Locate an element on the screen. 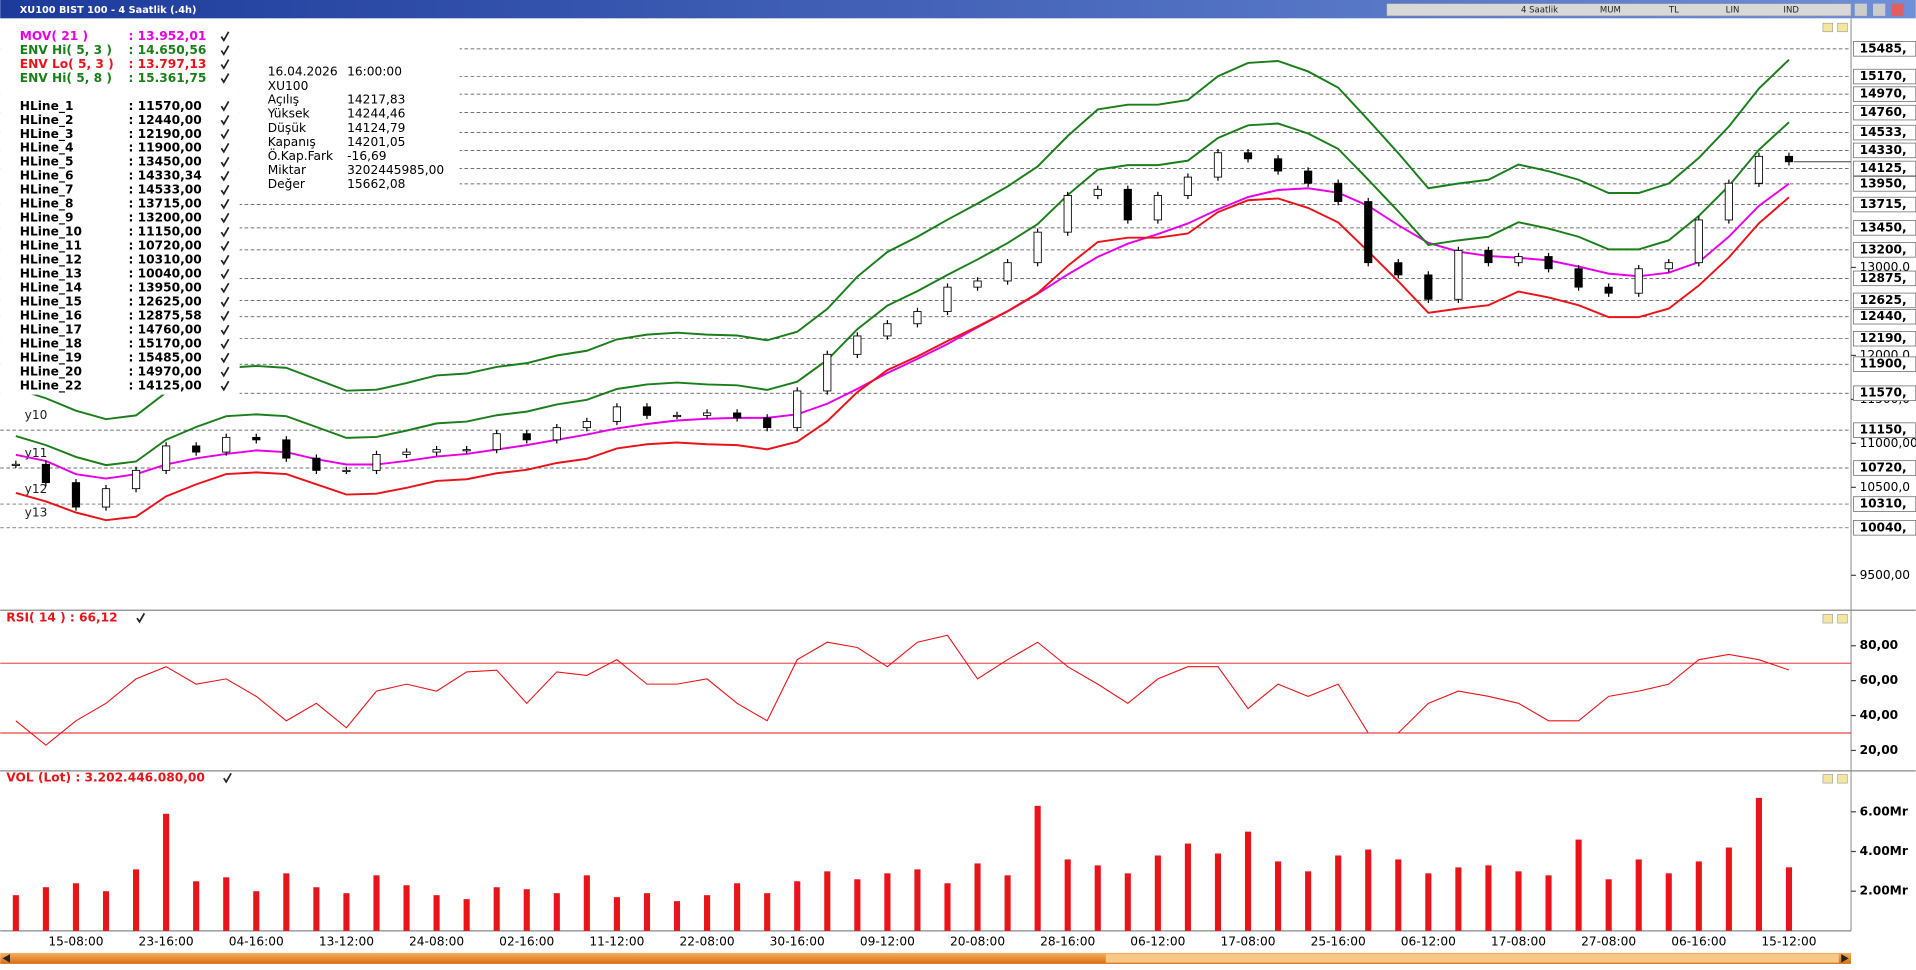 The image size is (1916, 970). hline-value: : 11150,00 is located at coordinates (164, 232).